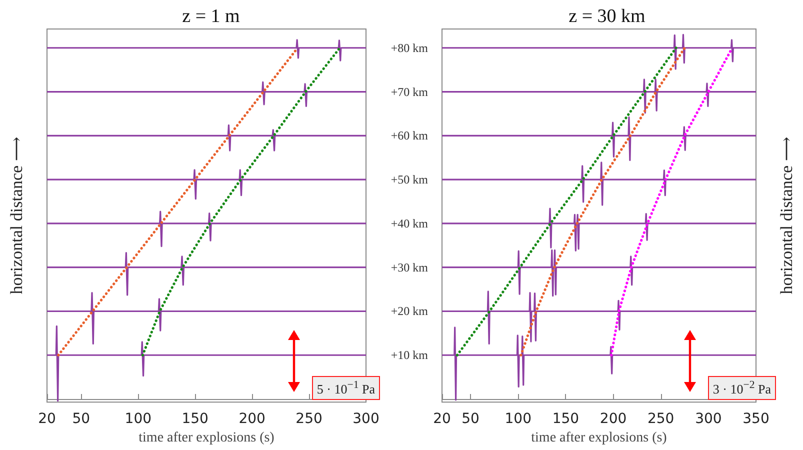 This screenshot has height=450, width=803. What do you see at coordinates (211, 16) in the screenshot?
I see `chart-title: z = 1 m` at bounding box center [211, 16].